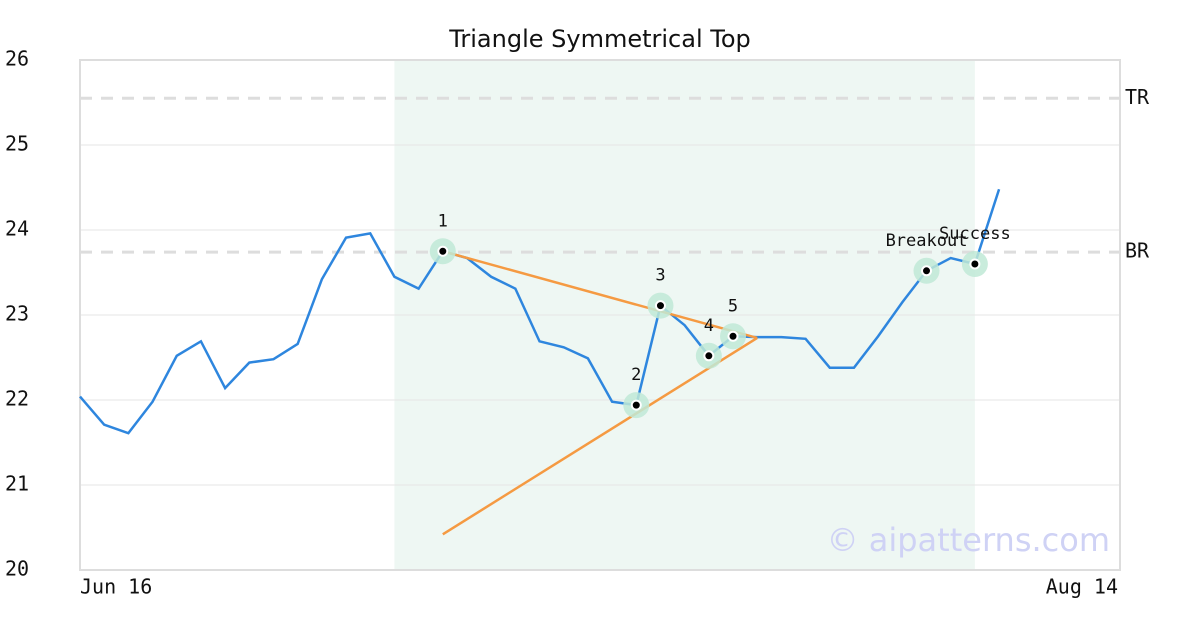  I want to click on y-tick-label: 23, so click(17, 314).